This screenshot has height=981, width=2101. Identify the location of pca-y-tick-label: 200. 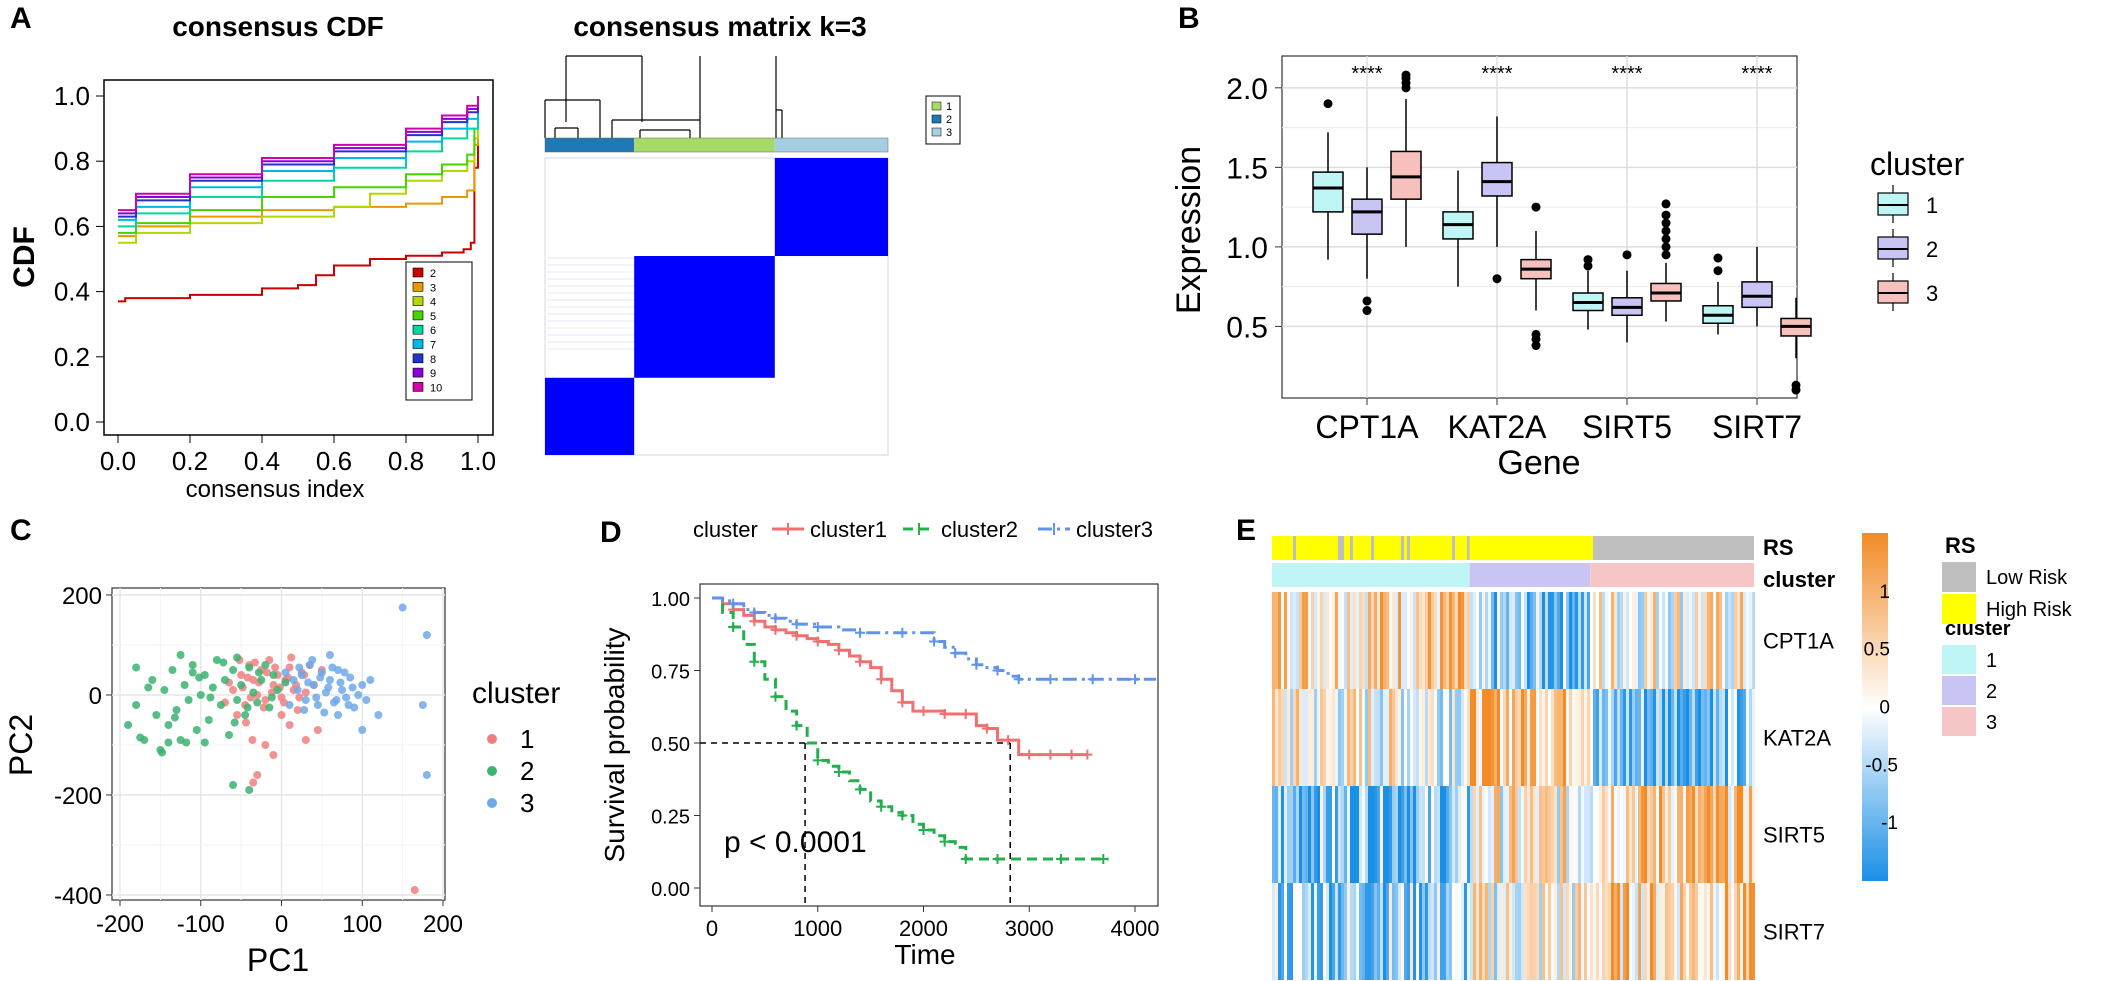
(82, 596).